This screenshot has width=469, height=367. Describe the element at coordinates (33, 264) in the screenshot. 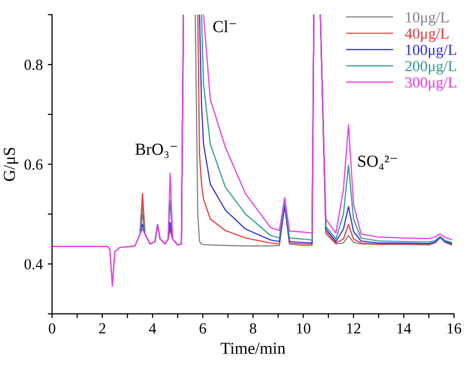

I see `y-tick-label: 0.4` at that location.